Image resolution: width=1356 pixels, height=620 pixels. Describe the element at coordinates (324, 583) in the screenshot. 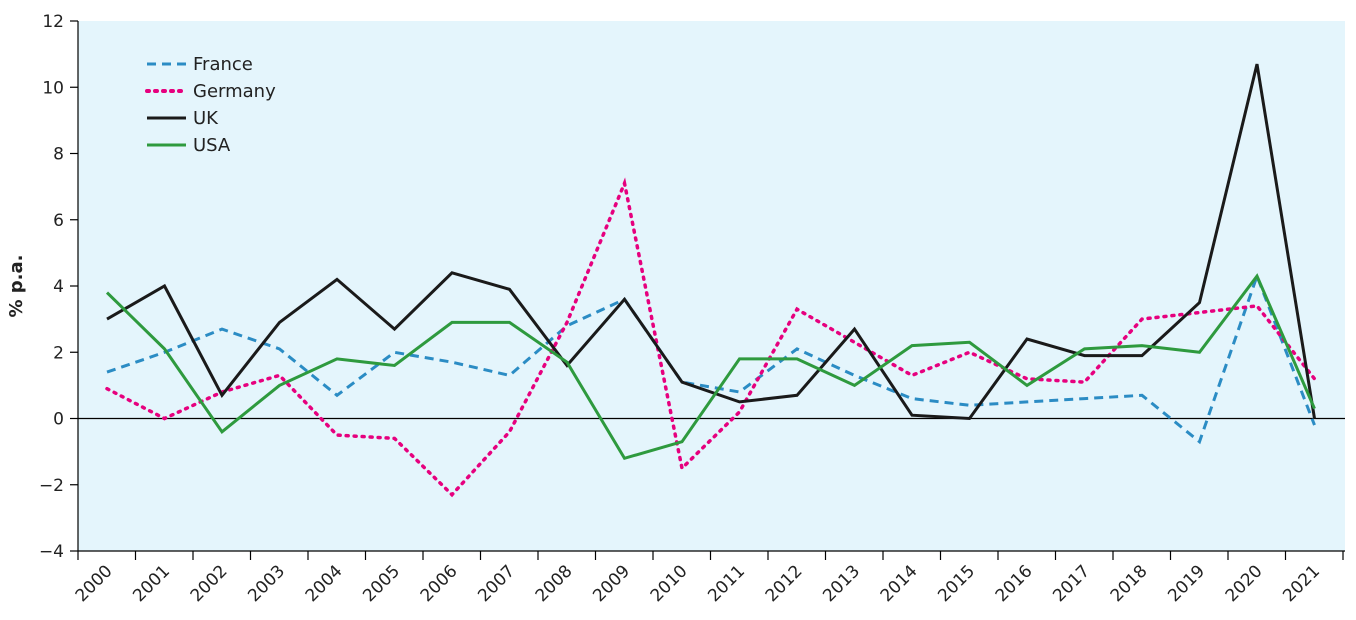

I see `x-tick-label: 2004` at that location.